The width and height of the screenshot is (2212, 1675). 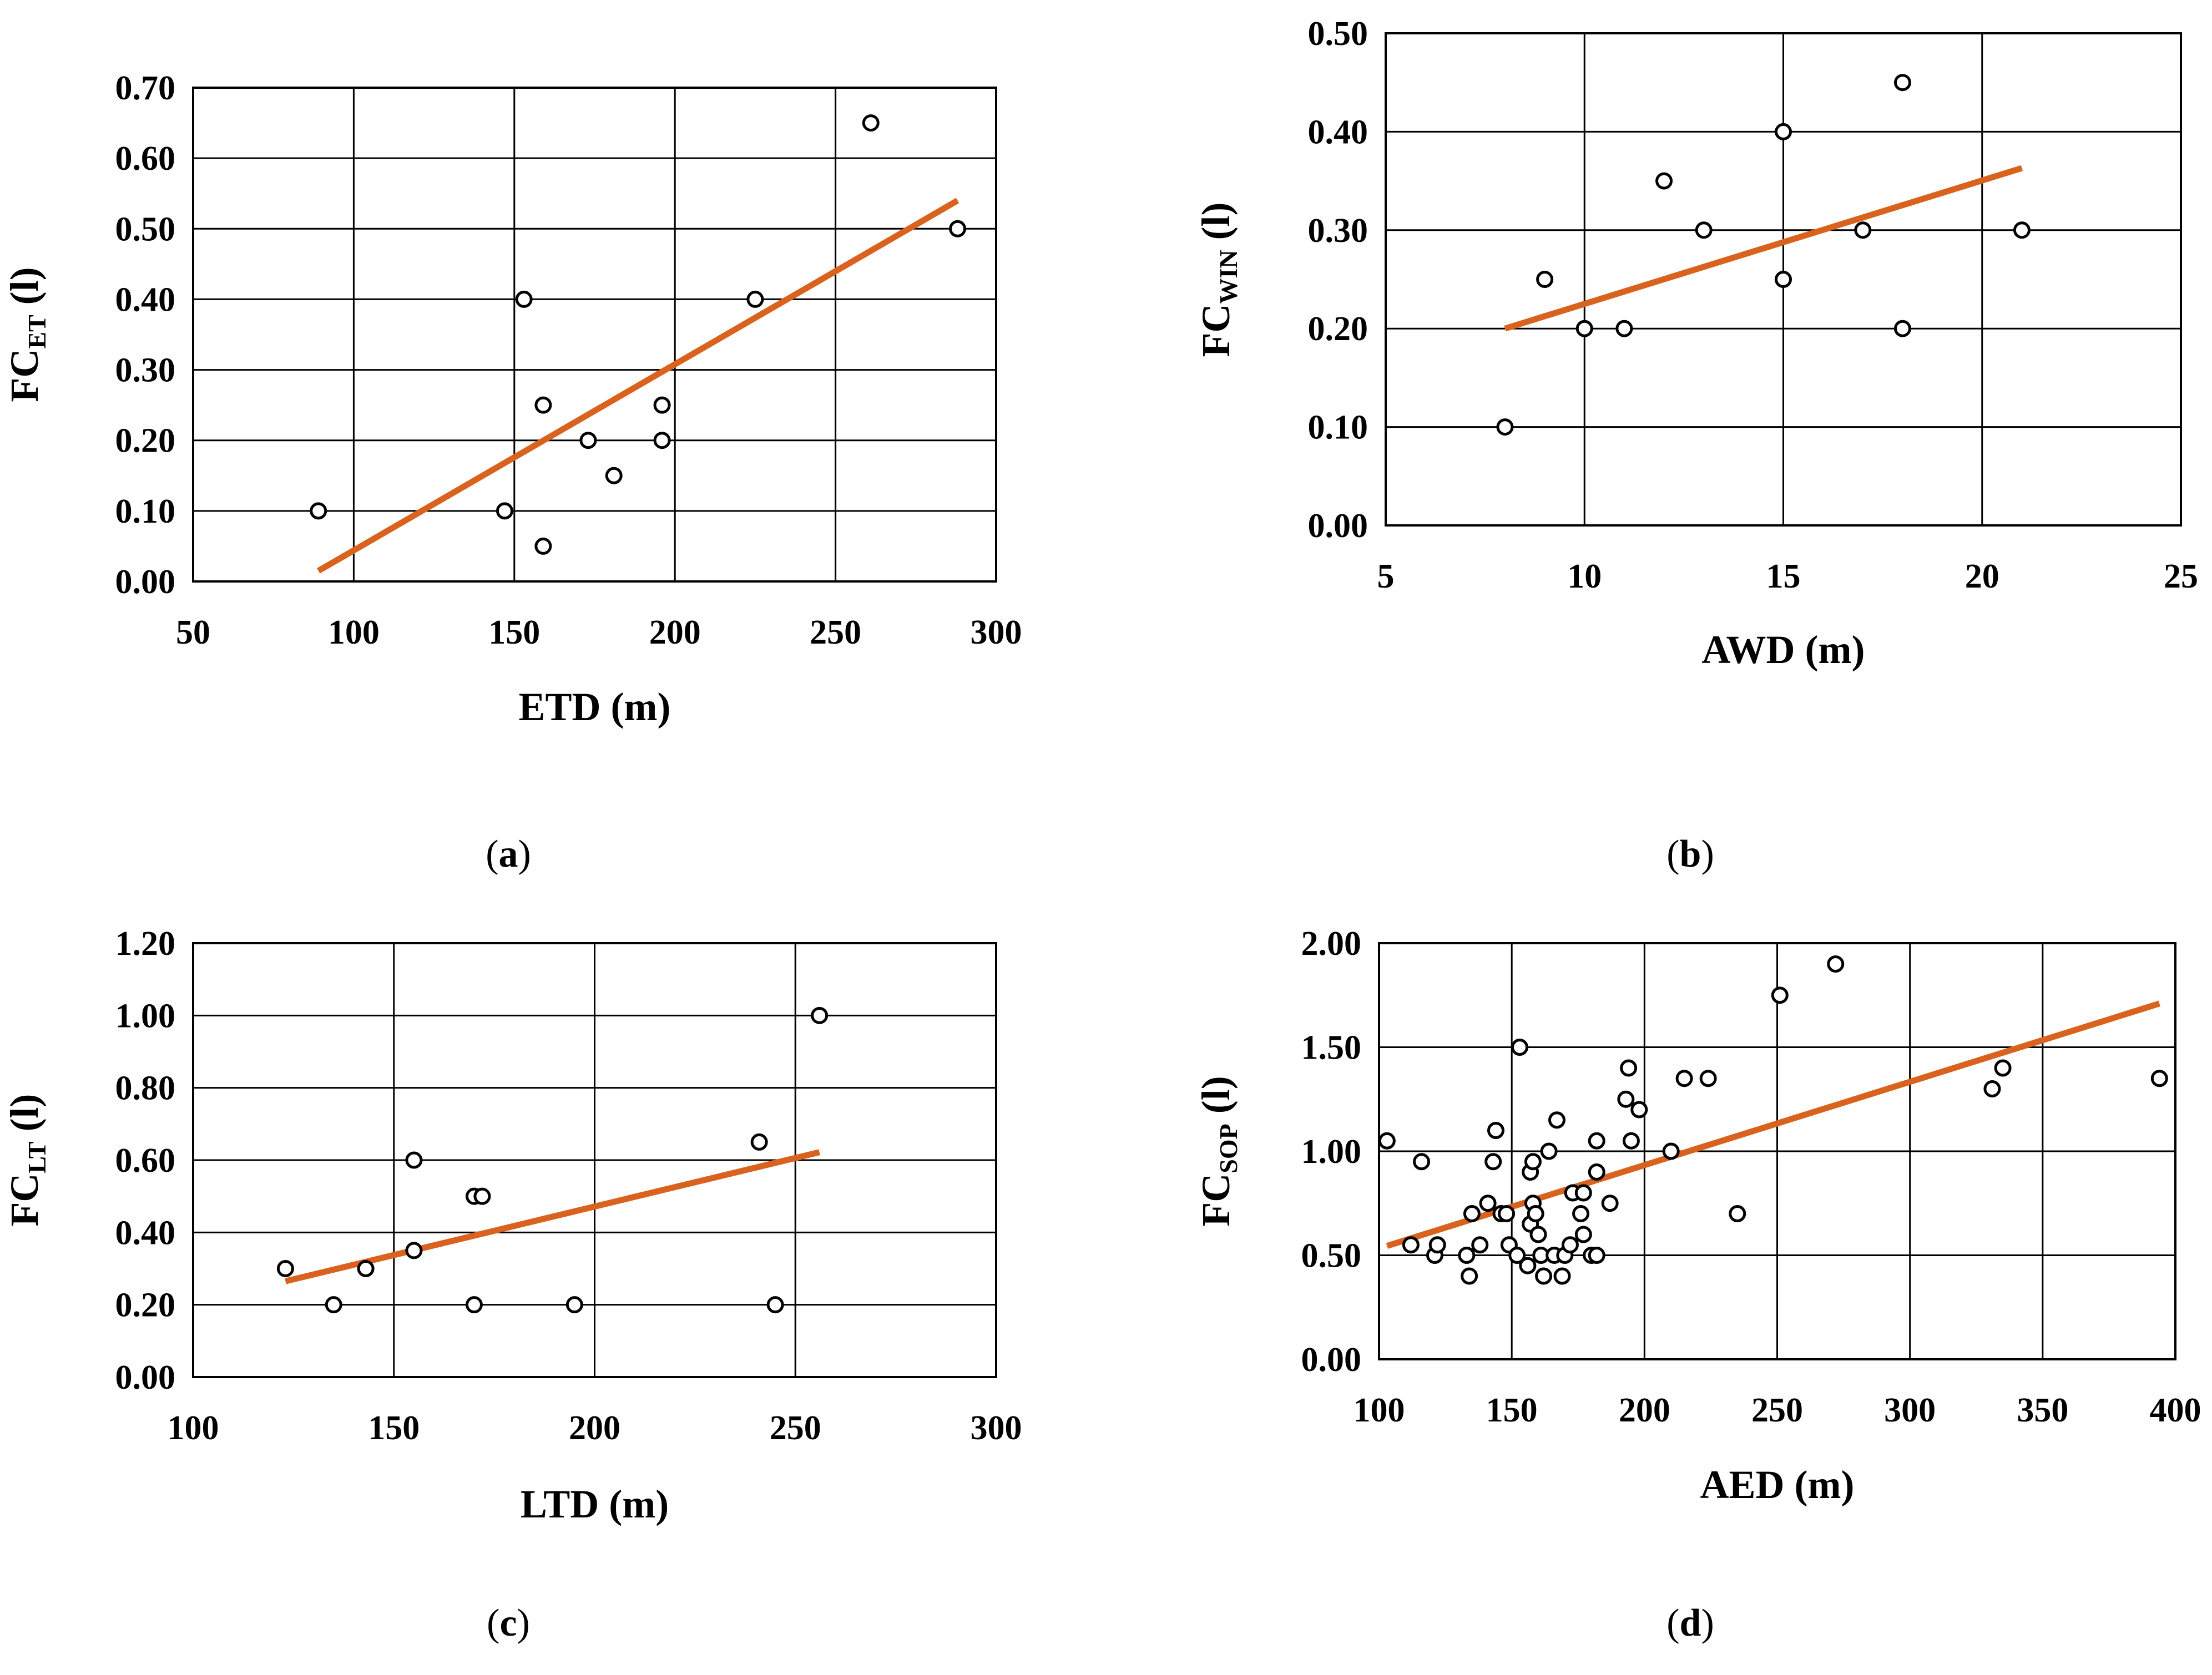 What do you see at coordinates (193, 632) in the screenshot?
I see `x-tick-label: 50` at bounding box center [193, 632].